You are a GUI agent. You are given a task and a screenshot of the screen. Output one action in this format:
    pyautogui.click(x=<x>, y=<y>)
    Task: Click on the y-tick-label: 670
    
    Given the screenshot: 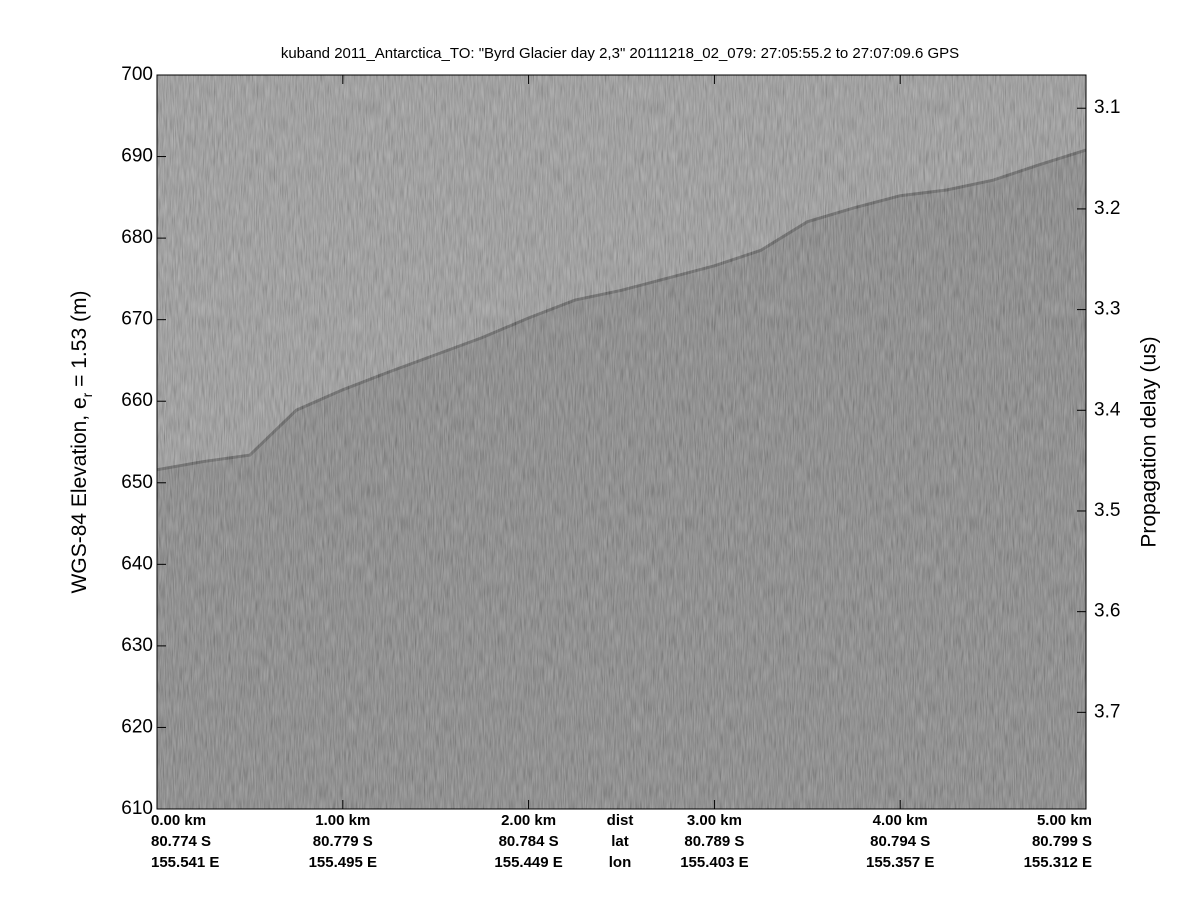 What is the action you would take?
    pyautogui.click(x=137, y=319)
    